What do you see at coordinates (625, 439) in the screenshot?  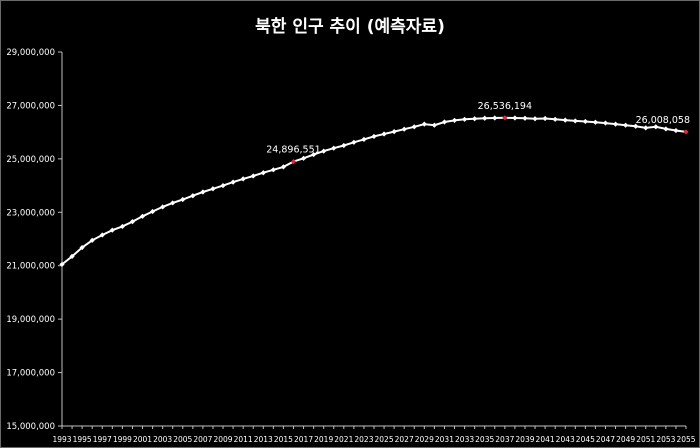 I see `x-tick-label: 2049` at bounding box center [625, 439].